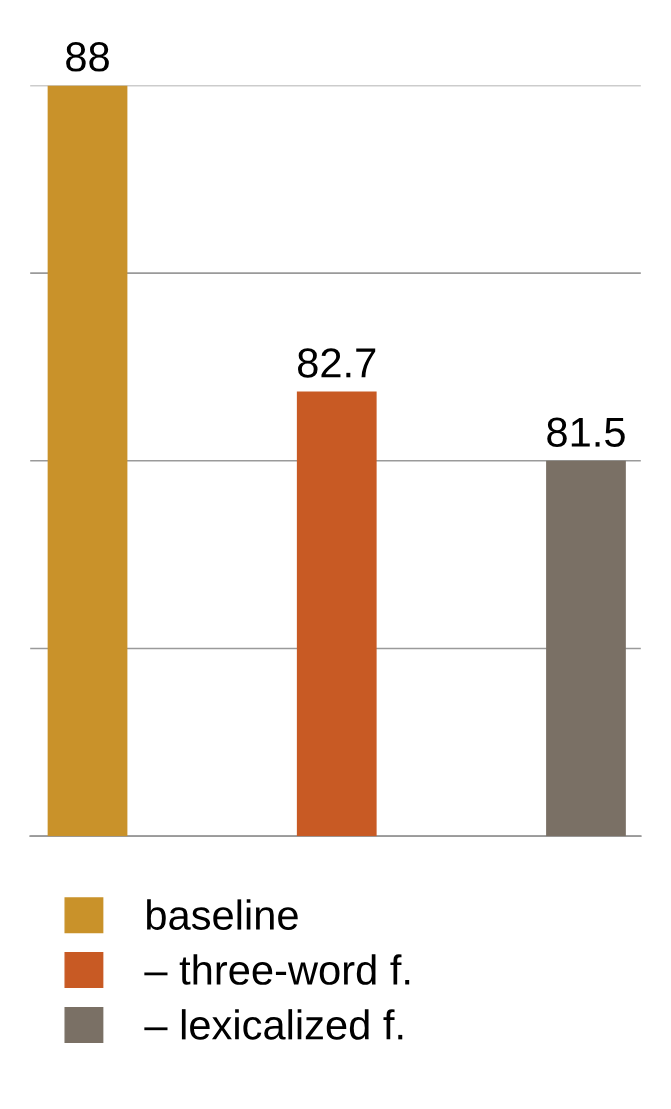  Describe the element at coordinates (337, 363) in the screenshot. I see `data-label: 82.7` at that location.